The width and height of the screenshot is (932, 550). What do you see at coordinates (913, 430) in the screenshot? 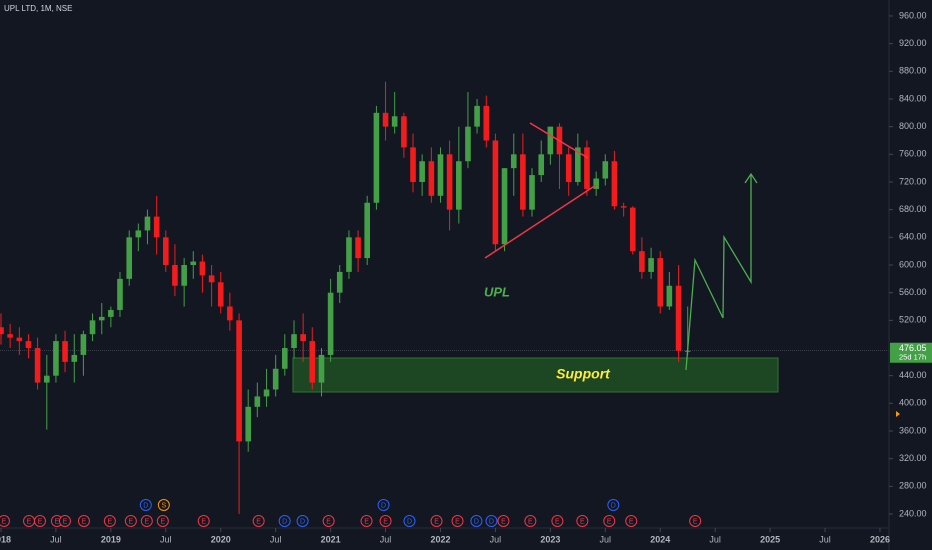
I see `y-tick-label: 360.00` at bounding box center [913, 430].